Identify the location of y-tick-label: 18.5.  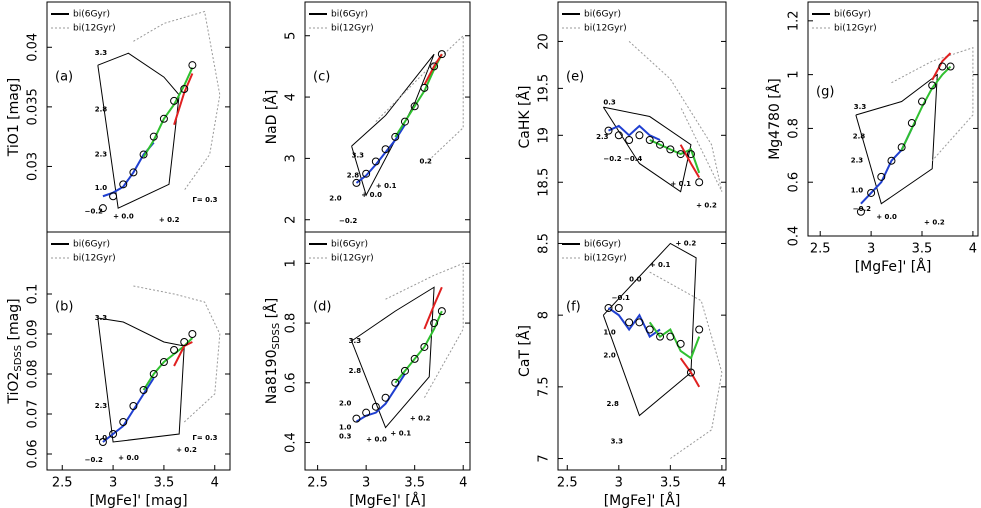
(544, 182).